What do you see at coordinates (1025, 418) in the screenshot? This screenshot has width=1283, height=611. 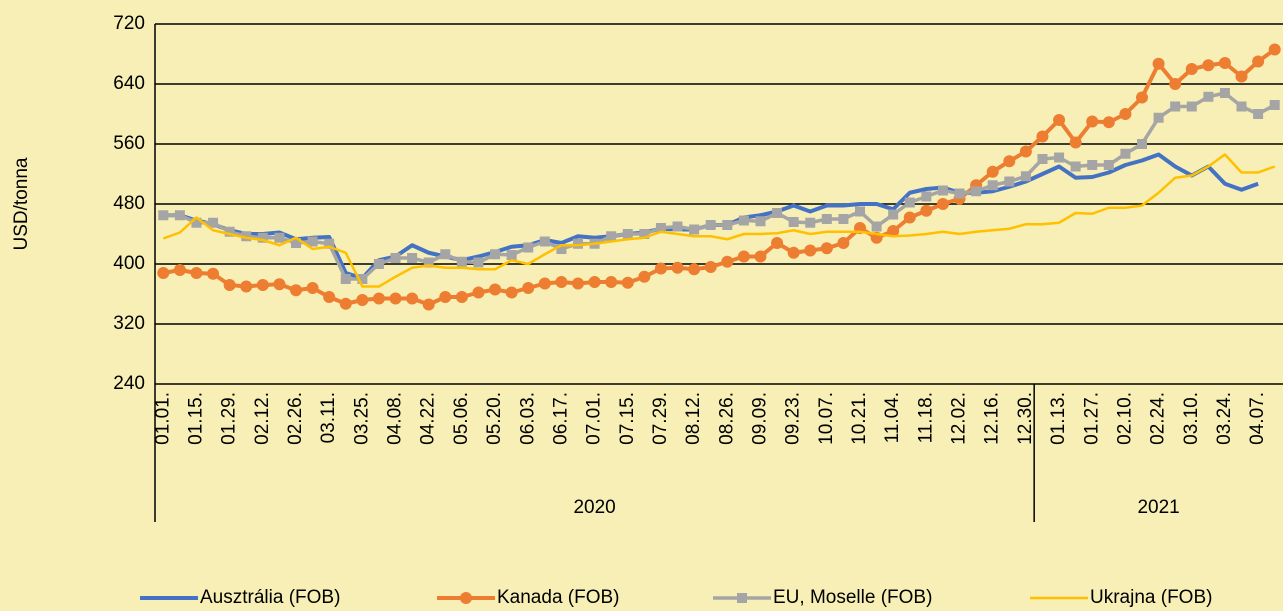 I see `x-tick-label: 12.30.` at bounding box center [1025, 418].